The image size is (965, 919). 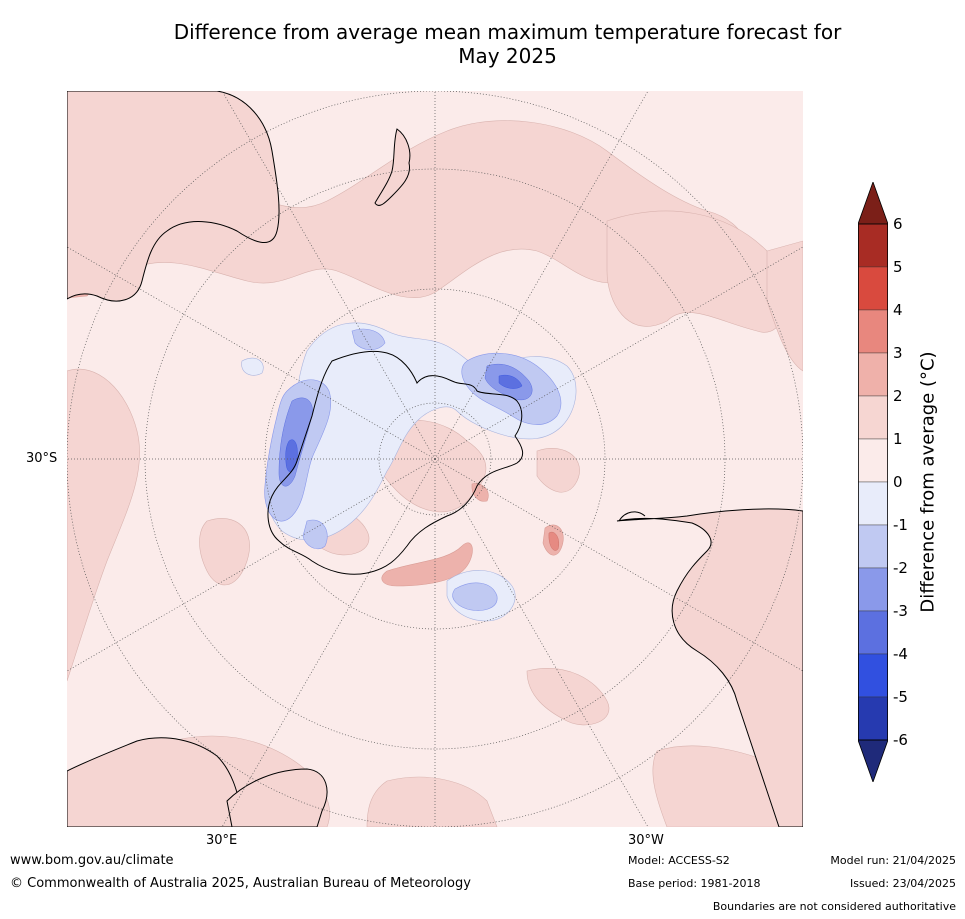 What do you see at coordinates (277, 797) in the screenshot?
I see `madagascar-region-coast` at bounding box center [277, 797].